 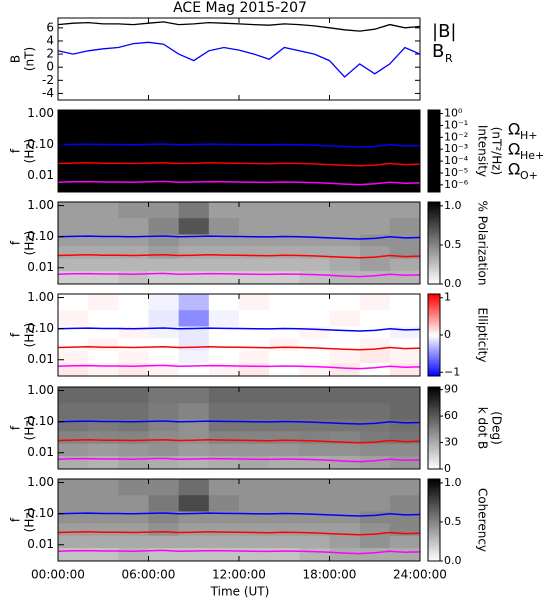 What do you see at coordinates (483, 335) in the screenshot?
I see `colorbar-label: Ellipticity` at bounding box center [483, 335].